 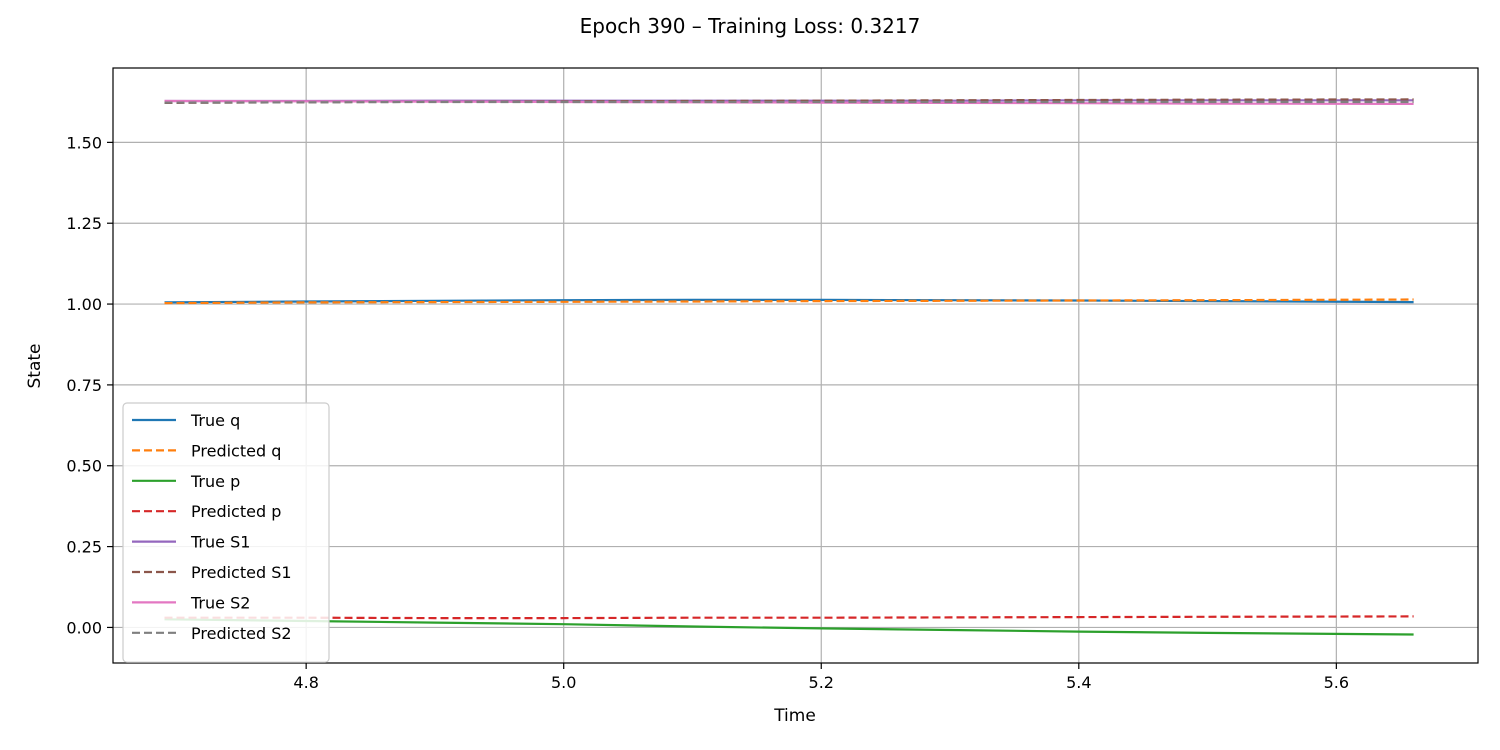 What do you see at coordinates (84, 304) in the screenshot?
I see `y-tick-label: 1.00` at bounding box center [84, 304].